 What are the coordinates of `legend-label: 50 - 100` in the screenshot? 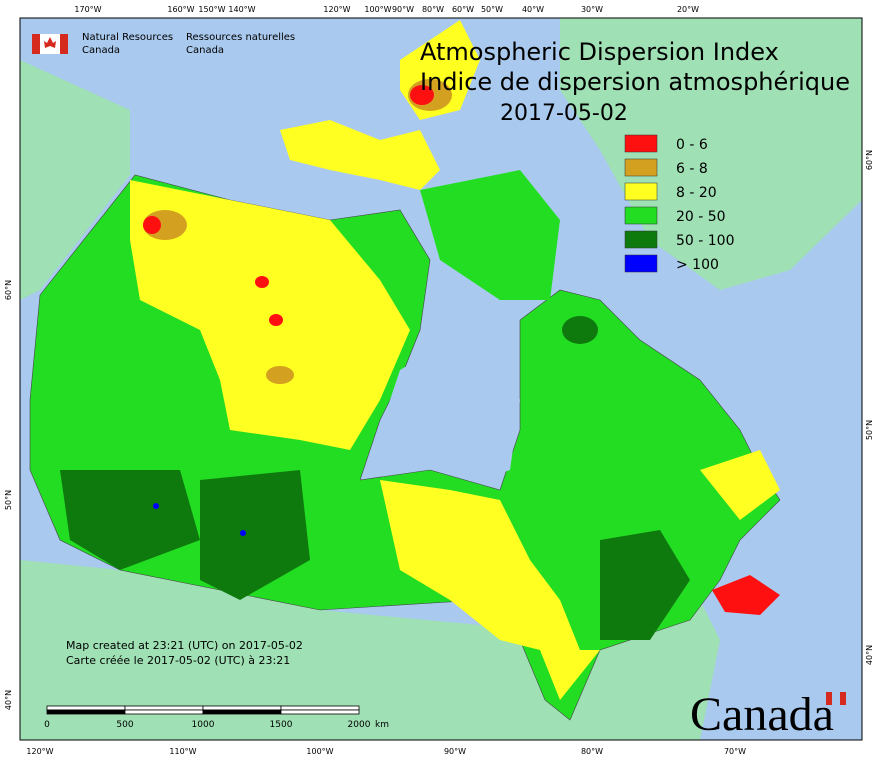 It's located at (705, 241).